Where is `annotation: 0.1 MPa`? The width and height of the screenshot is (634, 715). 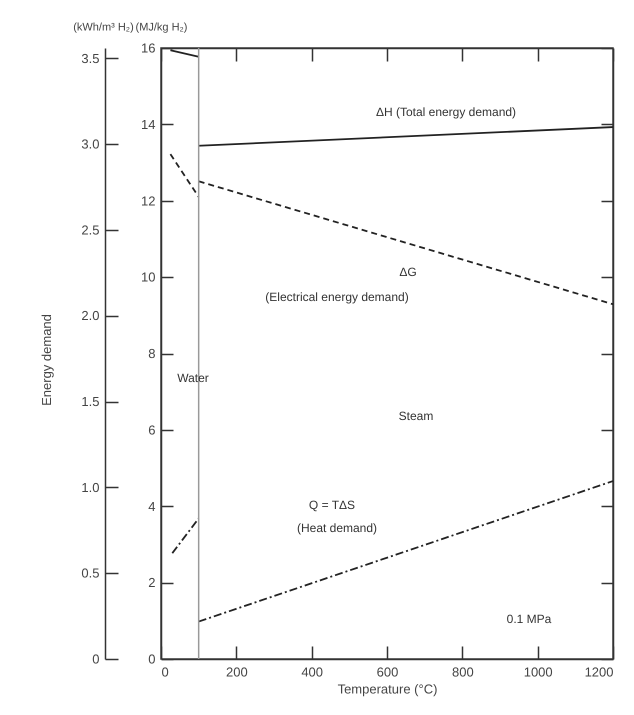
annotation: 0.1 MPa is located at coordinates (529, 619).